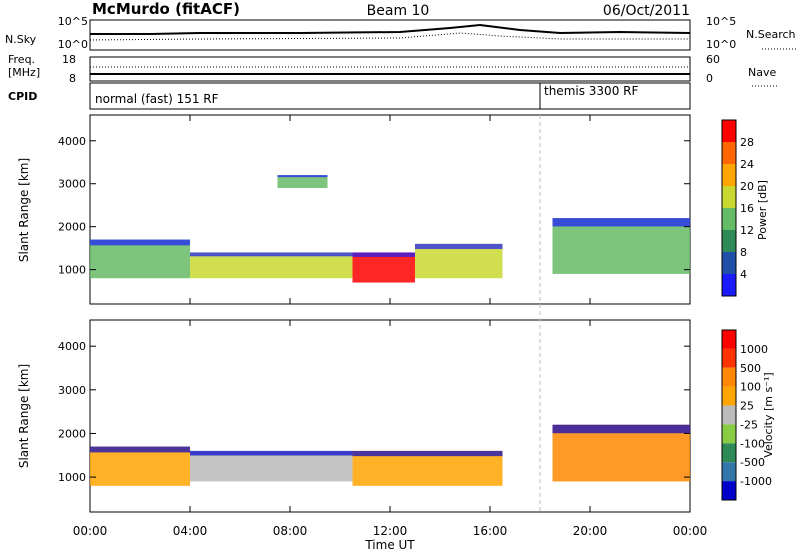 Image resolution: width=800 pixels, height=554 pixels. Describe the element at coordinates (747, 406) in the screenshot. I see `colorbar-tick-label: 25` at that location.